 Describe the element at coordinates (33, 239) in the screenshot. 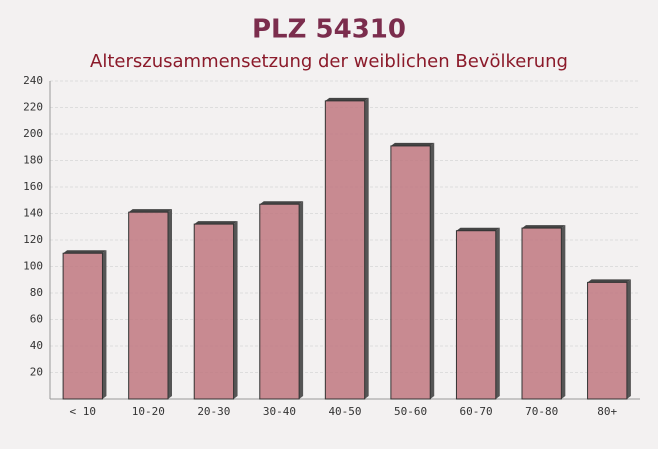

I see `y-tick-label: 120` at that location.